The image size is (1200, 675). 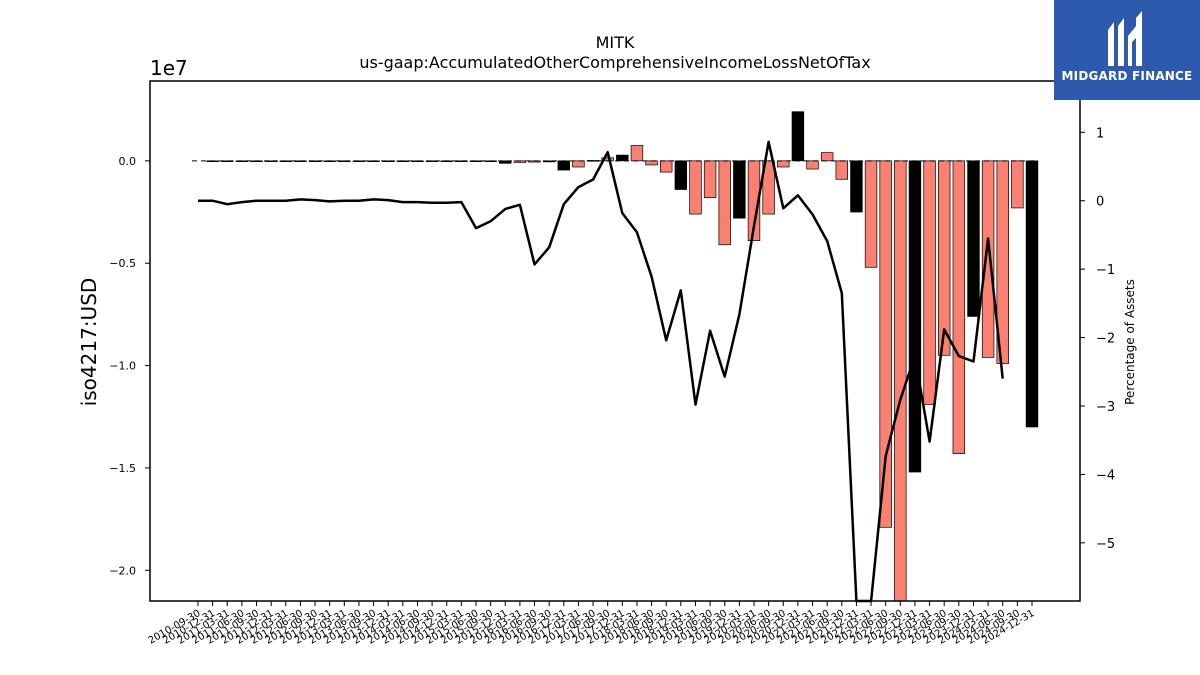 What do you see at coordinates (1105, 407) in the screenshot?
I see `y2-tick-label: −3` at bounding box center [1105, 407].